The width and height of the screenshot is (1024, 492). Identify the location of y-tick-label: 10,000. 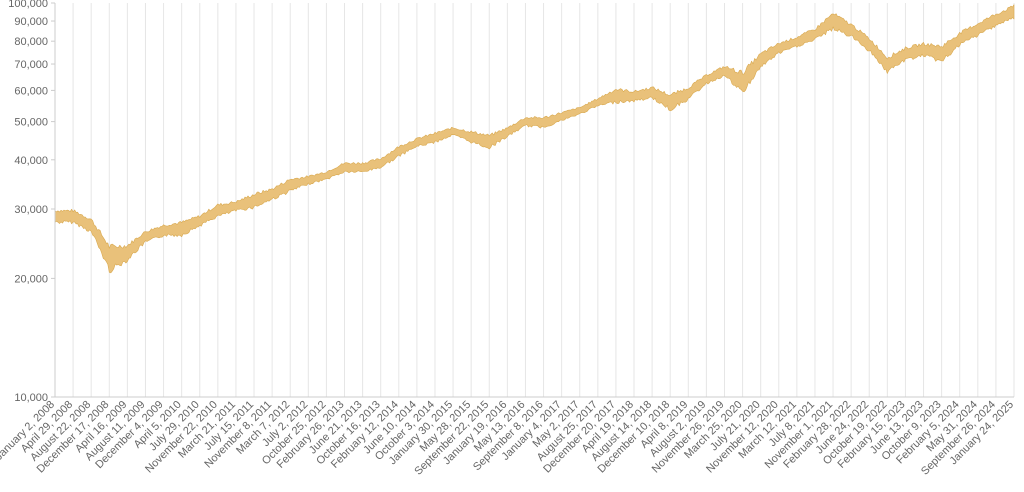
(31, 398).